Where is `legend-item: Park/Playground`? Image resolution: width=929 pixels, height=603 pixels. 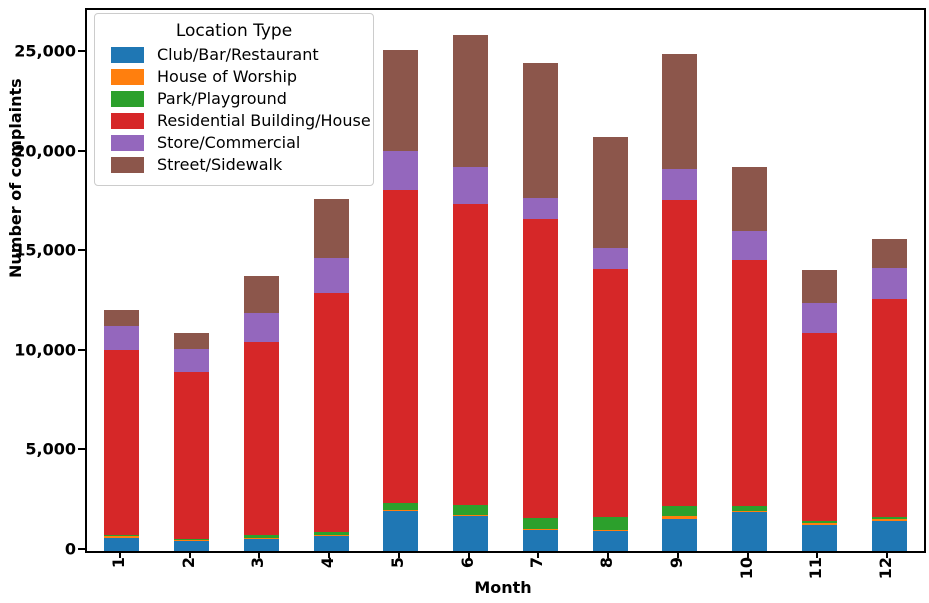
legend-item: Park/Playground is located at coordinates (234, 98).